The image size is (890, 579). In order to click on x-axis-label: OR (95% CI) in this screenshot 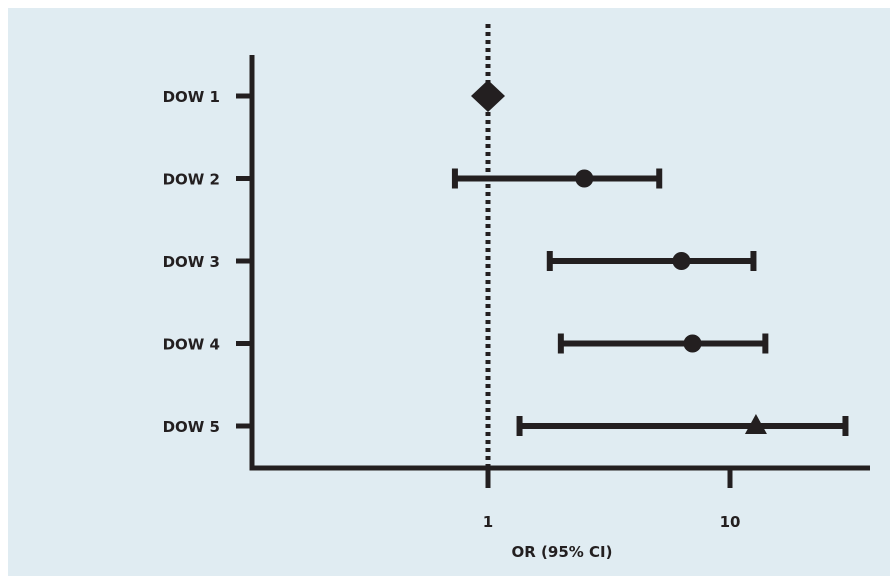, I will do `click(562, 552)`.